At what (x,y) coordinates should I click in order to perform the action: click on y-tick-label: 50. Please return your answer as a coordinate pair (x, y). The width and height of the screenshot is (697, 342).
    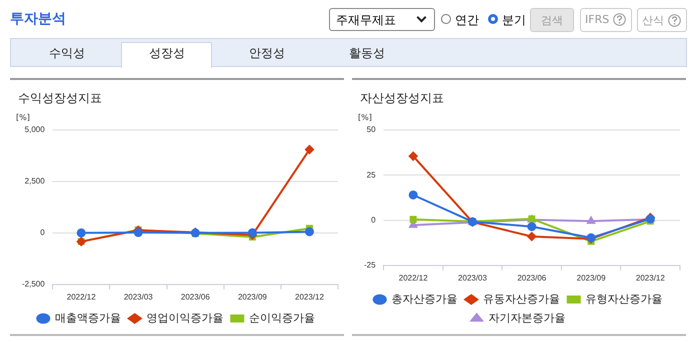
    Looking at the image, I should click on (371, 129).